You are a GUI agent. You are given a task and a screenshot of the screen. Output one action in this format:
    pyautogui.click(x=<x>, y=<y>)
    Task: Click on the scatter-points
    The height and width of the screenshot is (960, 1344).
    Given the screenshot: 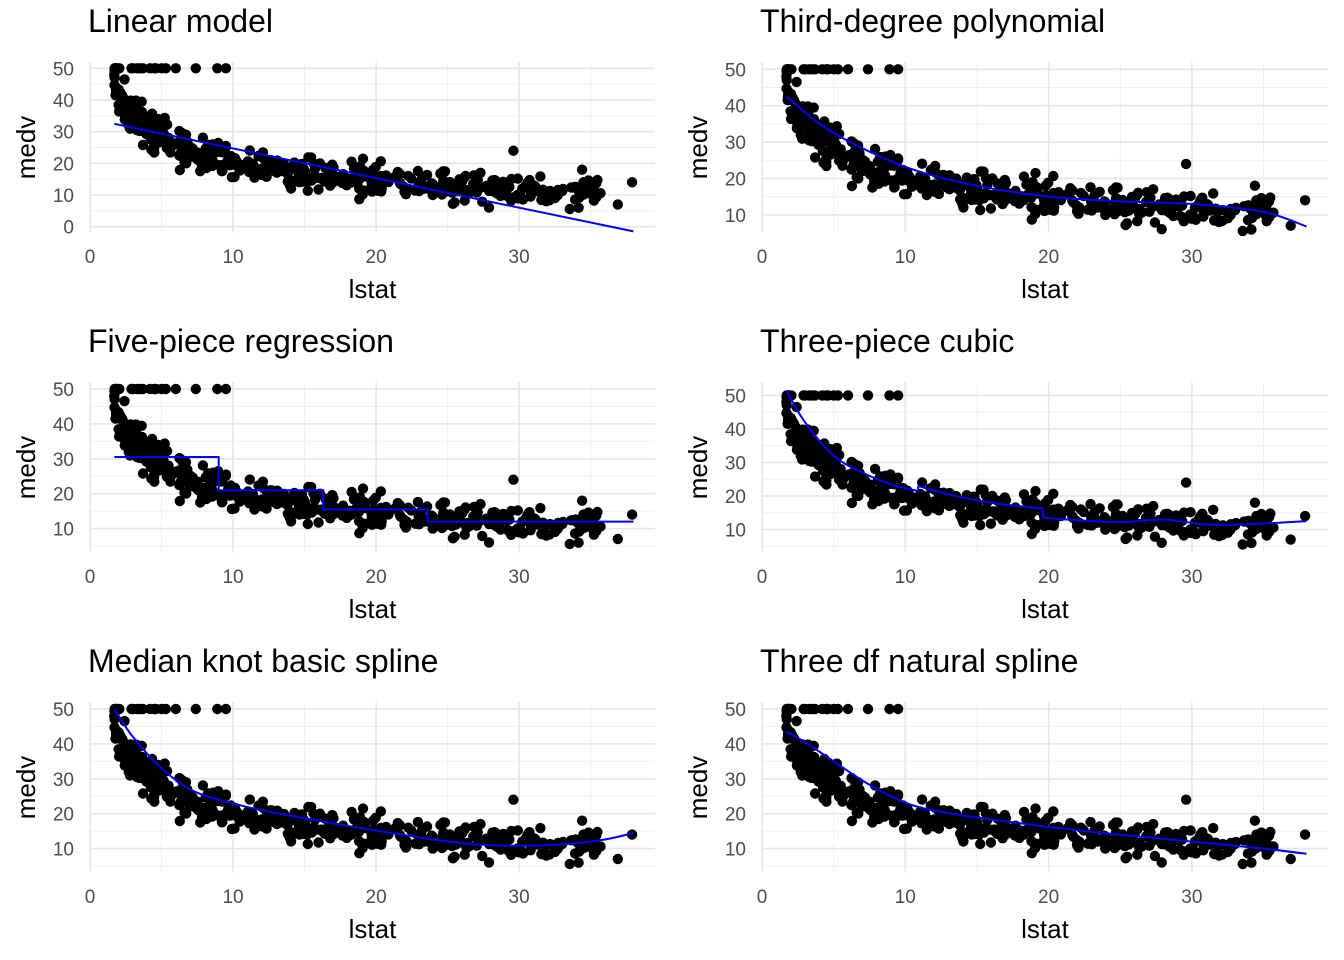 What is the action you would take?
    pyautogui.click(x=1046, y=786)
    